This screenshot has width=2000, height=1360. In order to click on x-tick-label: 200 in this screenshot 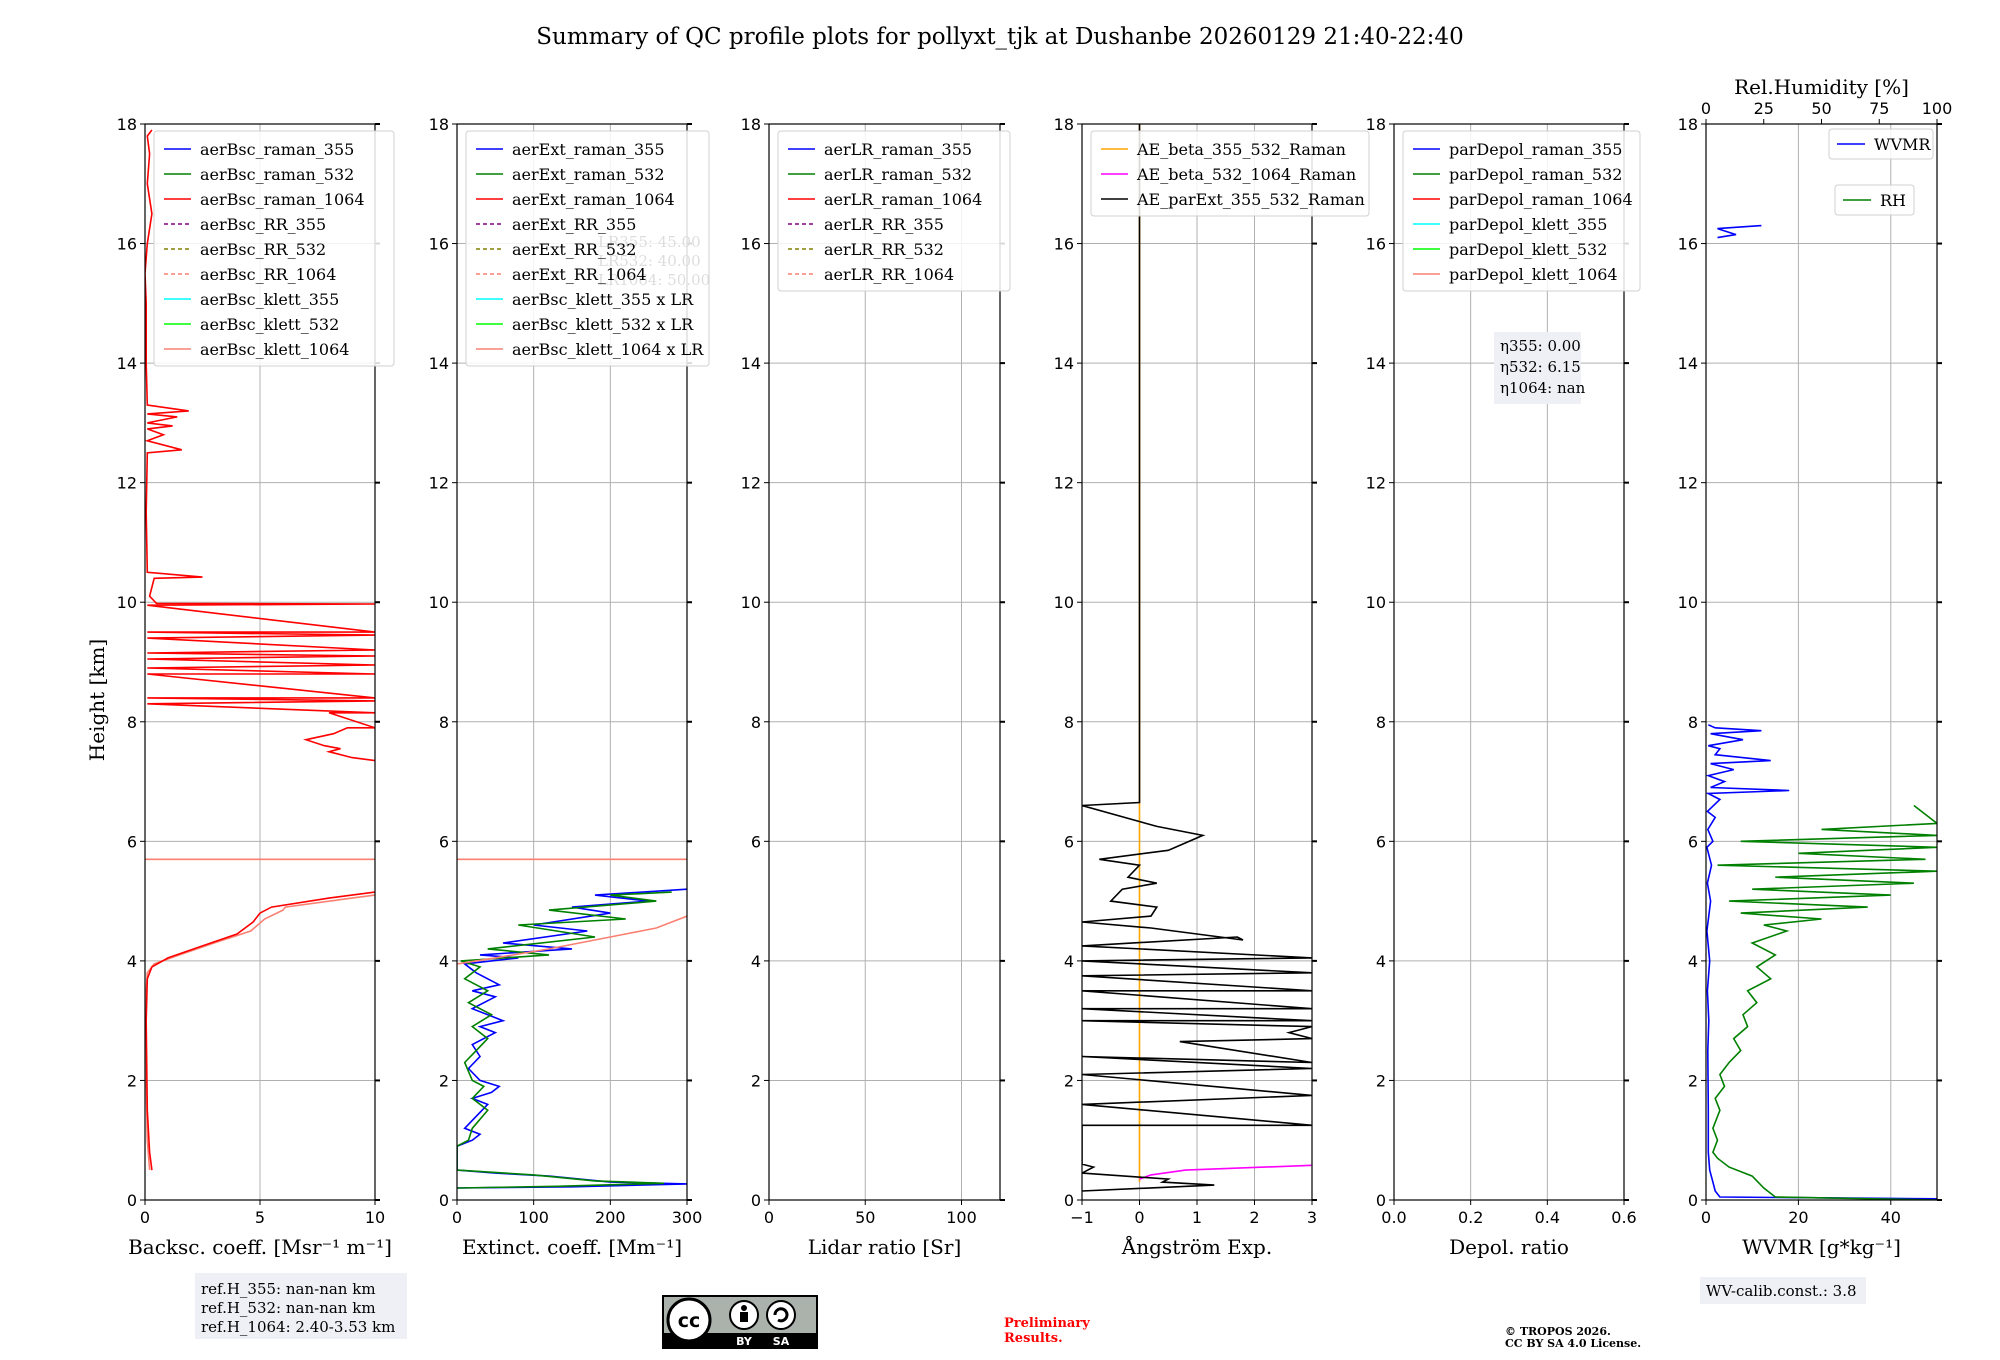, I will do `click(610, 1217)`.